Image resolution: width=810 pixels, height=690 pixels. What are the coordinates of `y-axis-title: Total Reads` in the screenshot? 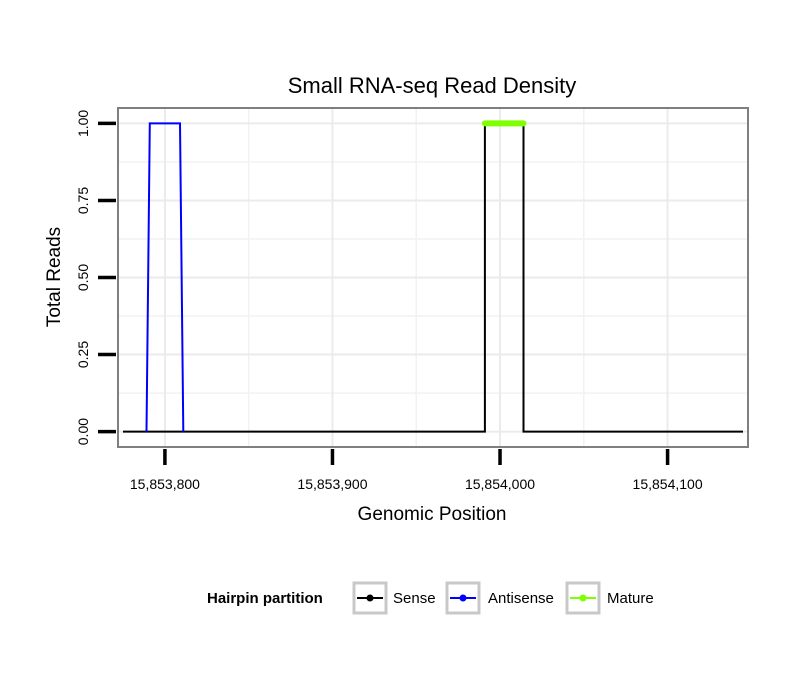 It's located at (54, 277).